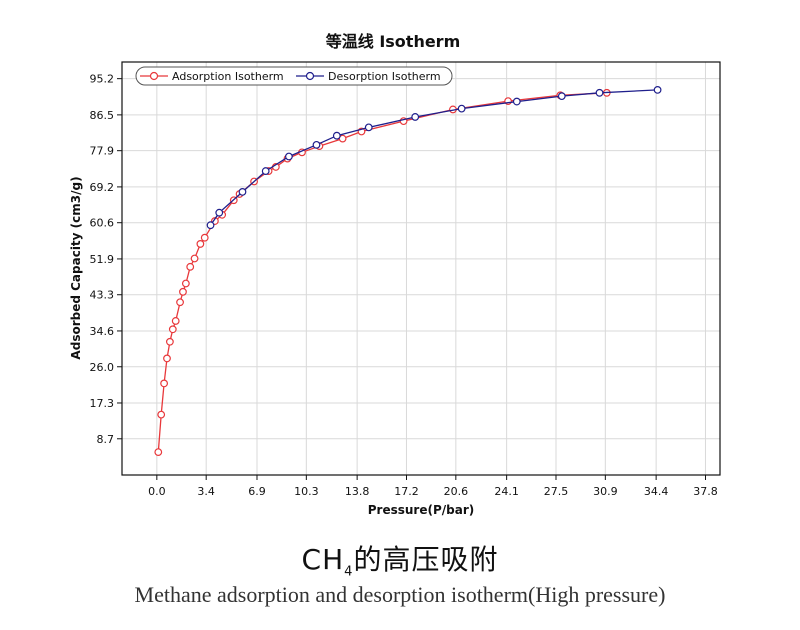 The height and width of the screenshot is (630, 800). What do you see at coordinates (426, 559) in the screenshot?
I see `caption-cn-suffix: 的高压吸附` at bounding box center [426, 559].